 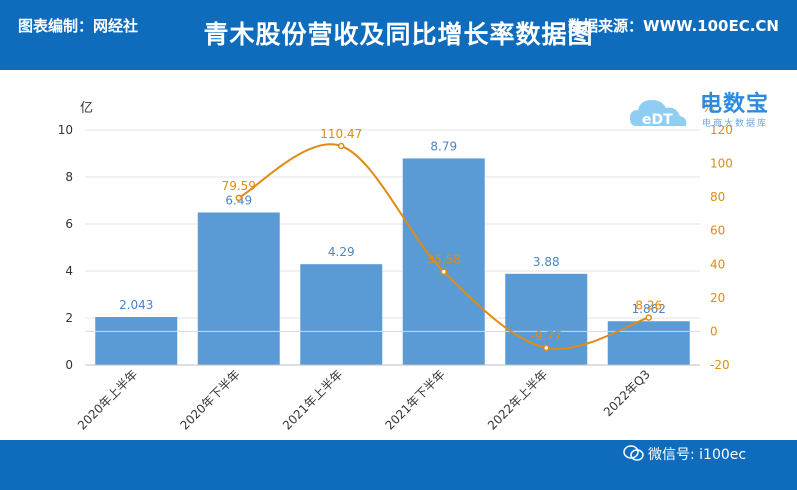 What do you see at coordinates (717, 231) in the screenshot?
I see `y2-tick-label: 60` at bounding box center [717, 231].